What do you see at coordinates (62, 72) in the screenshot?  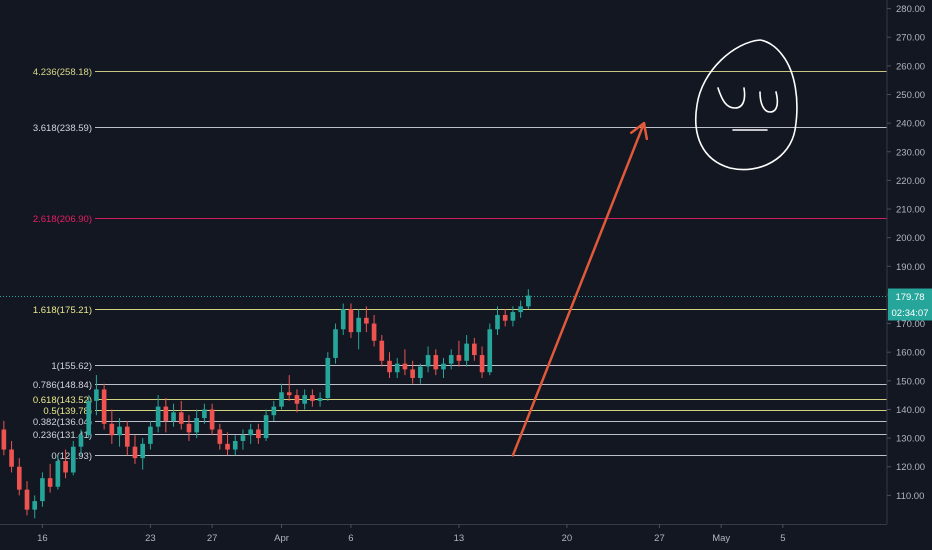 I see `fib-label: 4.236(258.18)` at bounding box center [62, 72].